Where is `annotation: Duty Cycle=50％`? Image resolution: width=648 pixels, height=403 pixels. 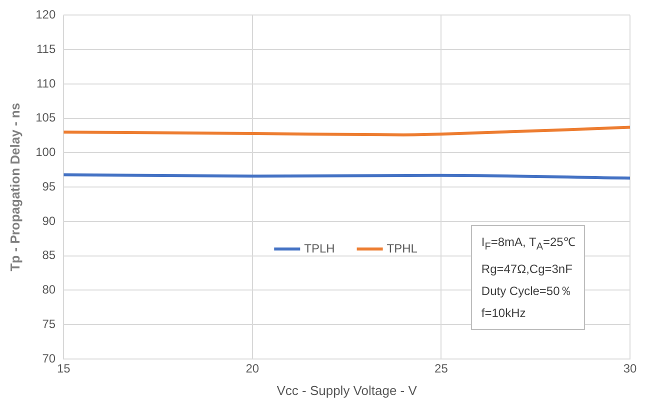
annotation: Duty Cycle=50％ is located at coordinates (527, 291).